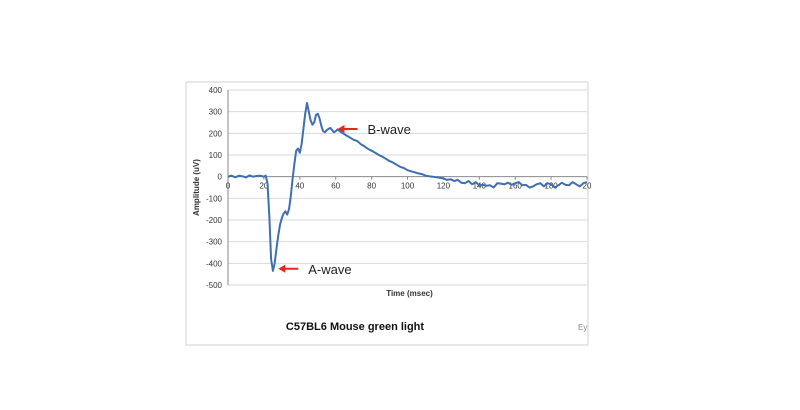 This screenshot has height=410, width=800. Describe the element at coordinates (214, 220) in the screenshot. I see `y-tick-label: -200` at that location.